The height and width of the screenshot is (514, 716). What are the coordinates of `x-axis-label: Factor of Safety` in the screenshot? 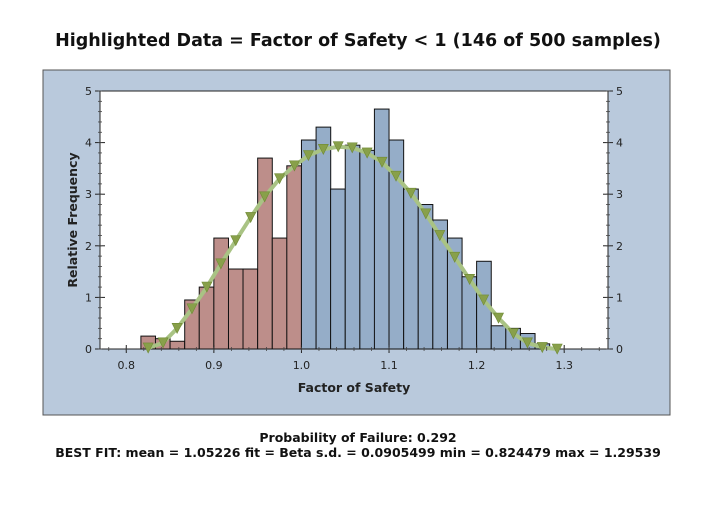 It's located at (354, 387).